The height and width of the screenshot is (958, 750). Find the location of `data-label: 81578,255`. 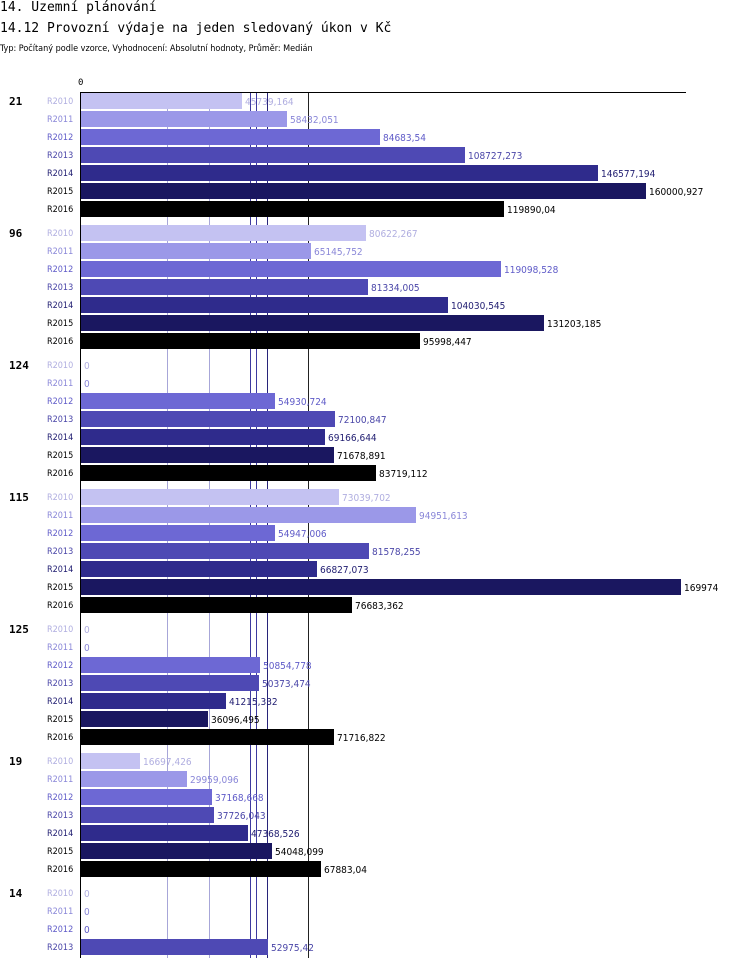

data-label: 81578,255 is located at coordinates (396, 552).